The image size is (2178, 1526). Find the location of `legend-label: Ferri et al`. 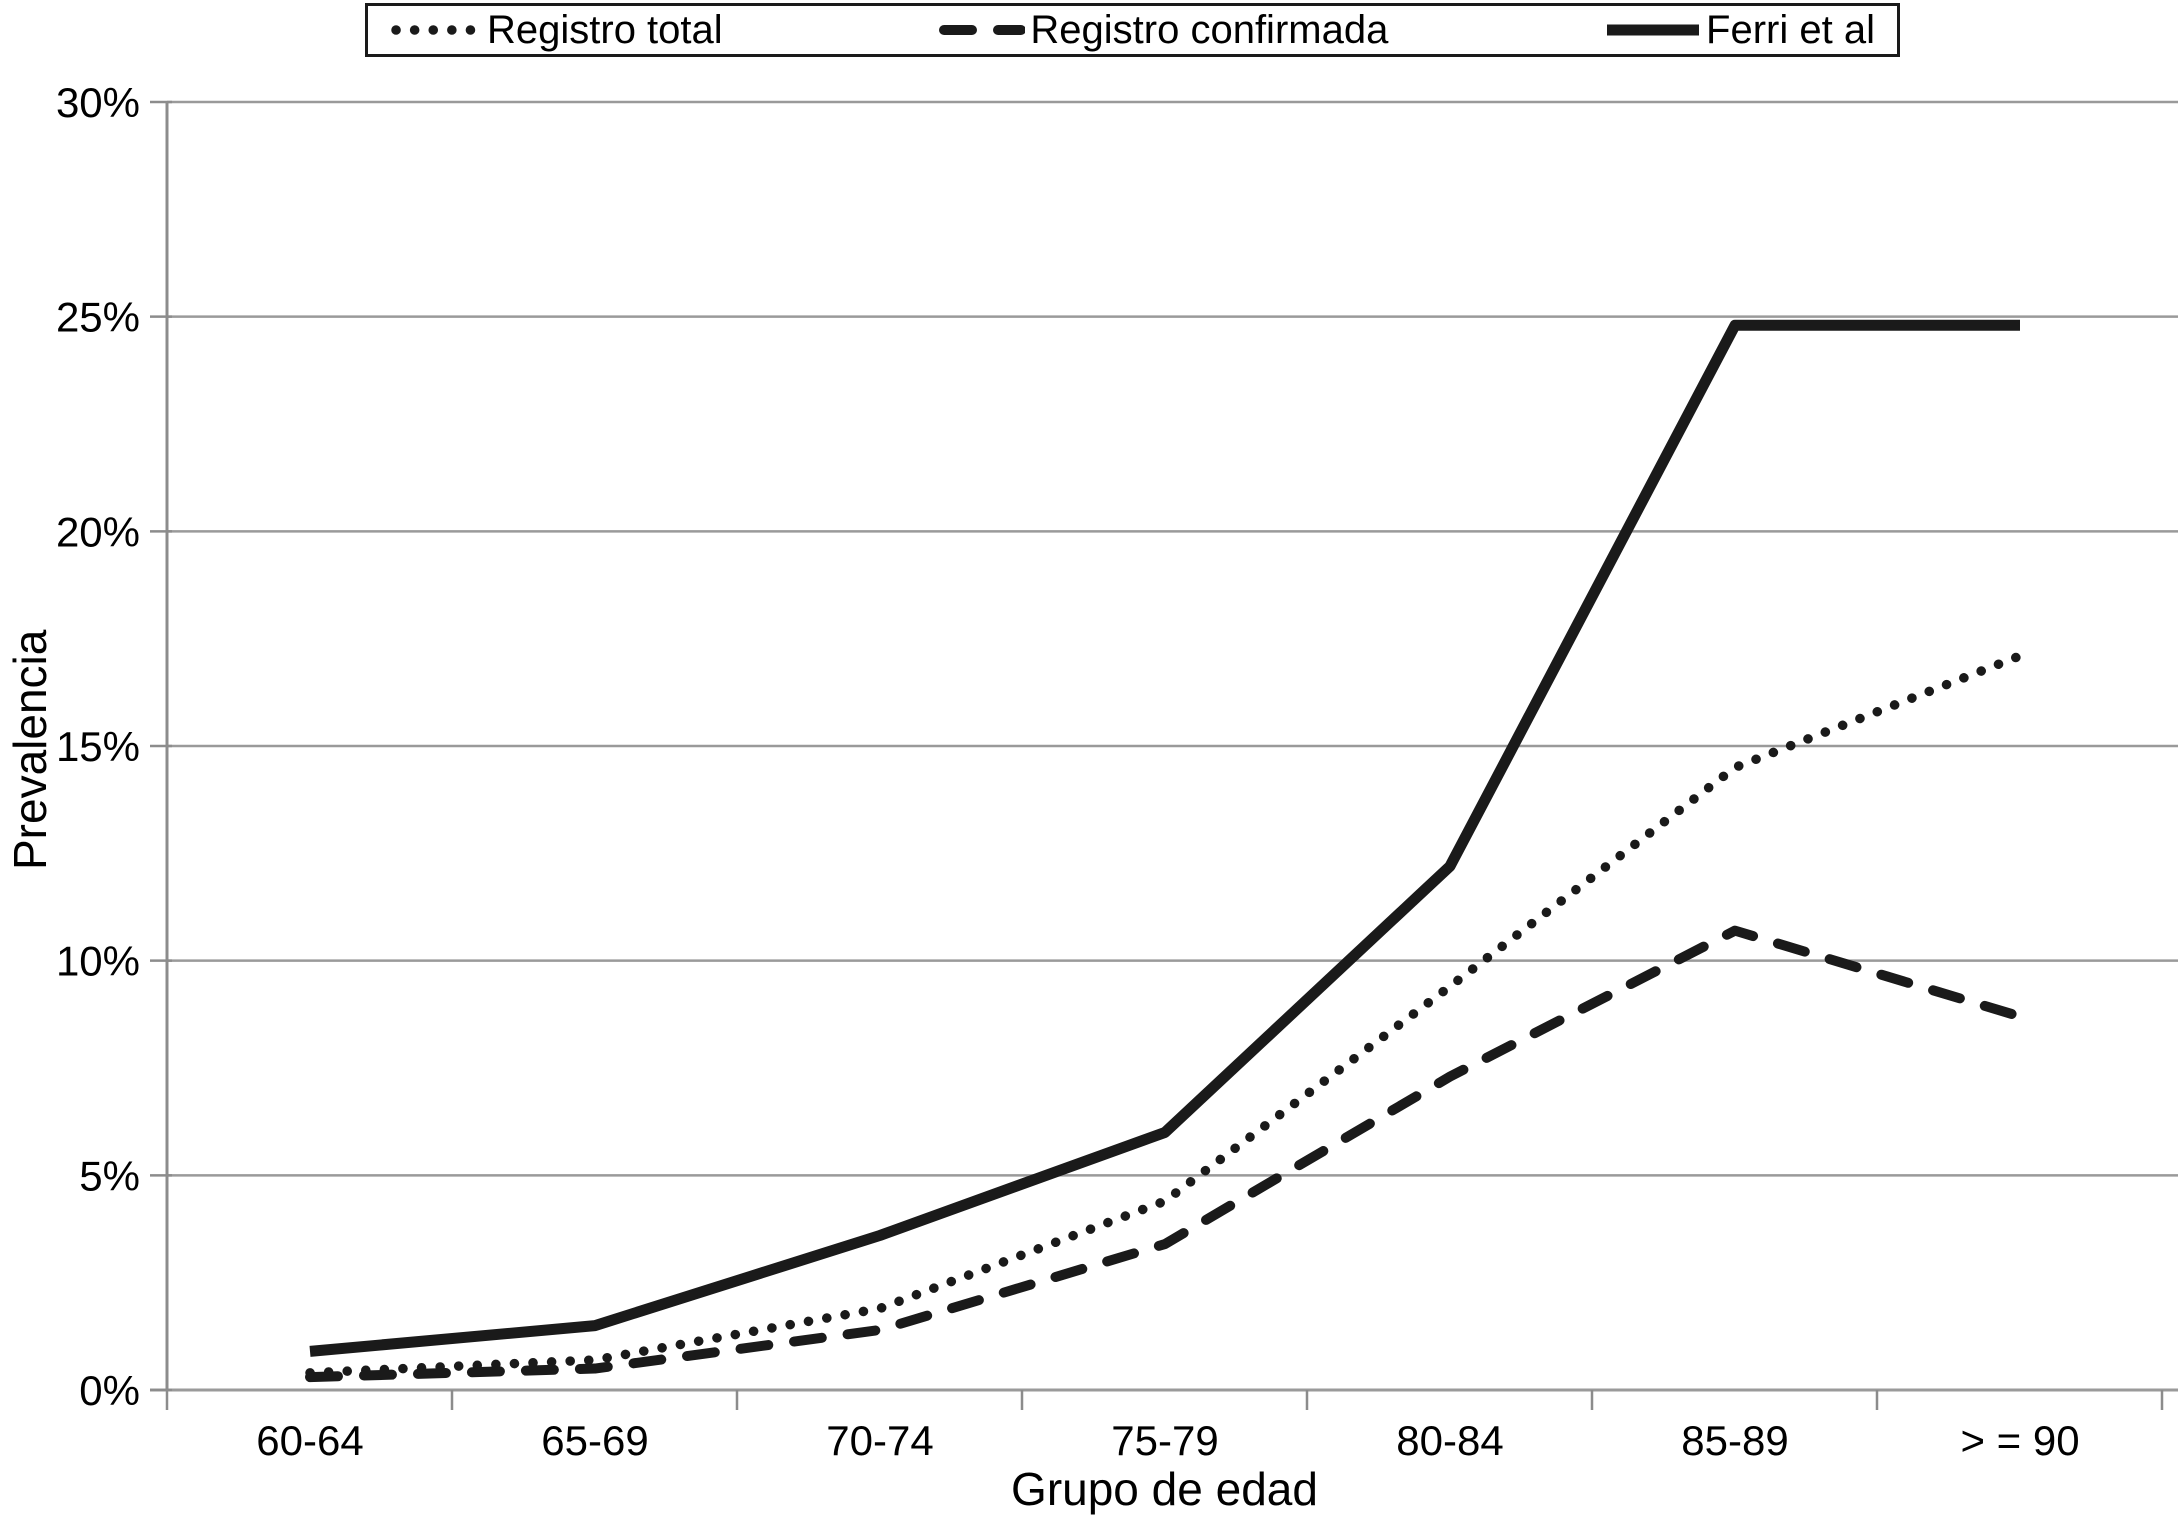

legend-label: Ferri et al is located at coordinates (1790, 30).